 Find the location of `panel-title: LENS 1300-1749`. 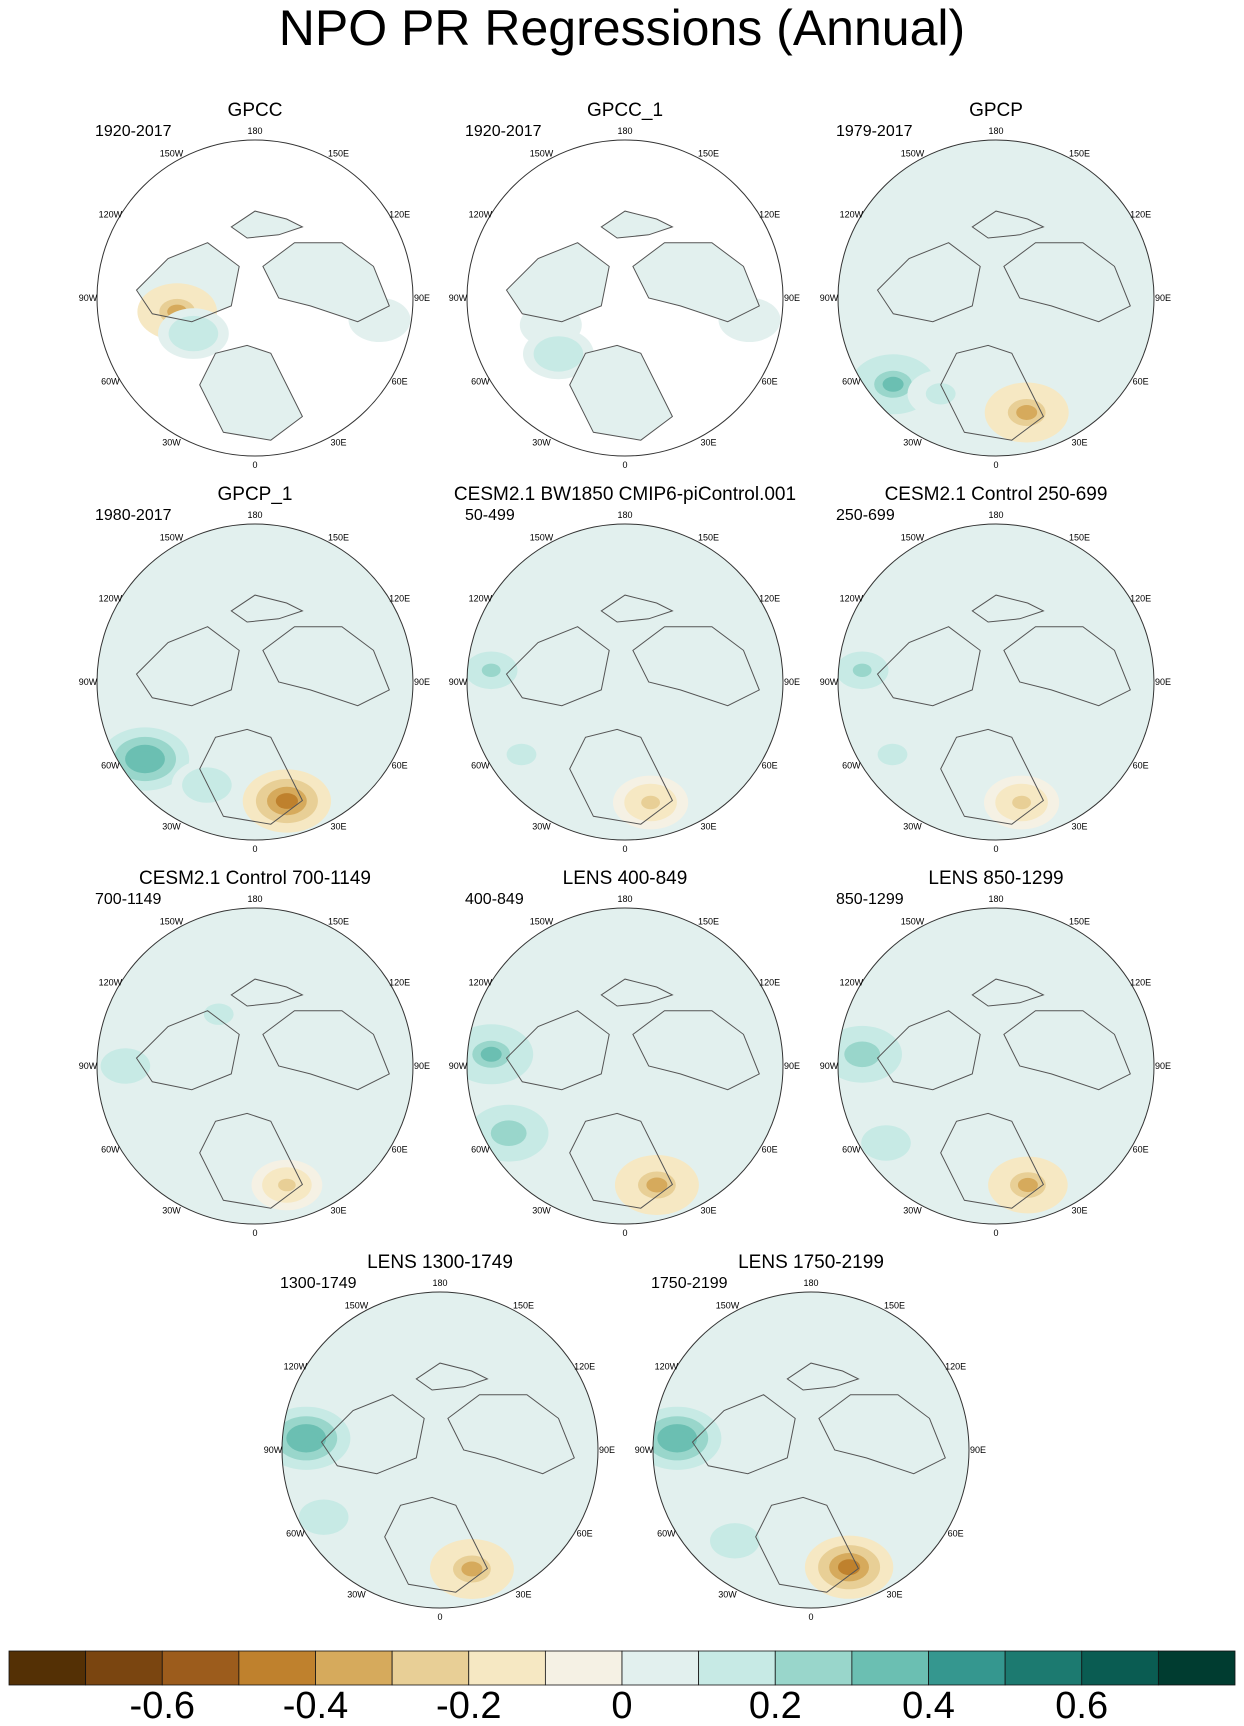

panel-title: LENS 1300-1749 is located at coordinates (440, 1262).